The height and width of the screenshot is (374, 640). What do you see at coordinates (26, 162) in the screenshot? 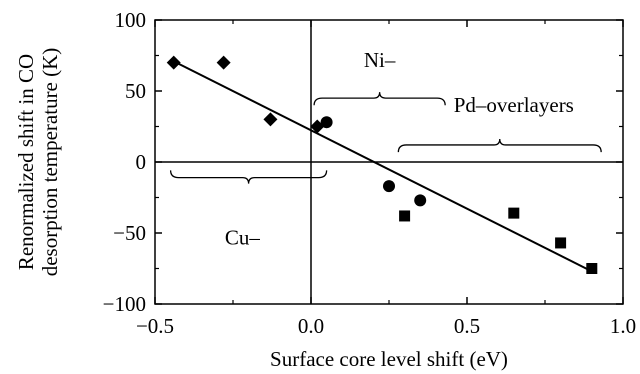
I see `y-axis-label-line-1: Renormalized shift in CO` at bounding box center [26, 162].